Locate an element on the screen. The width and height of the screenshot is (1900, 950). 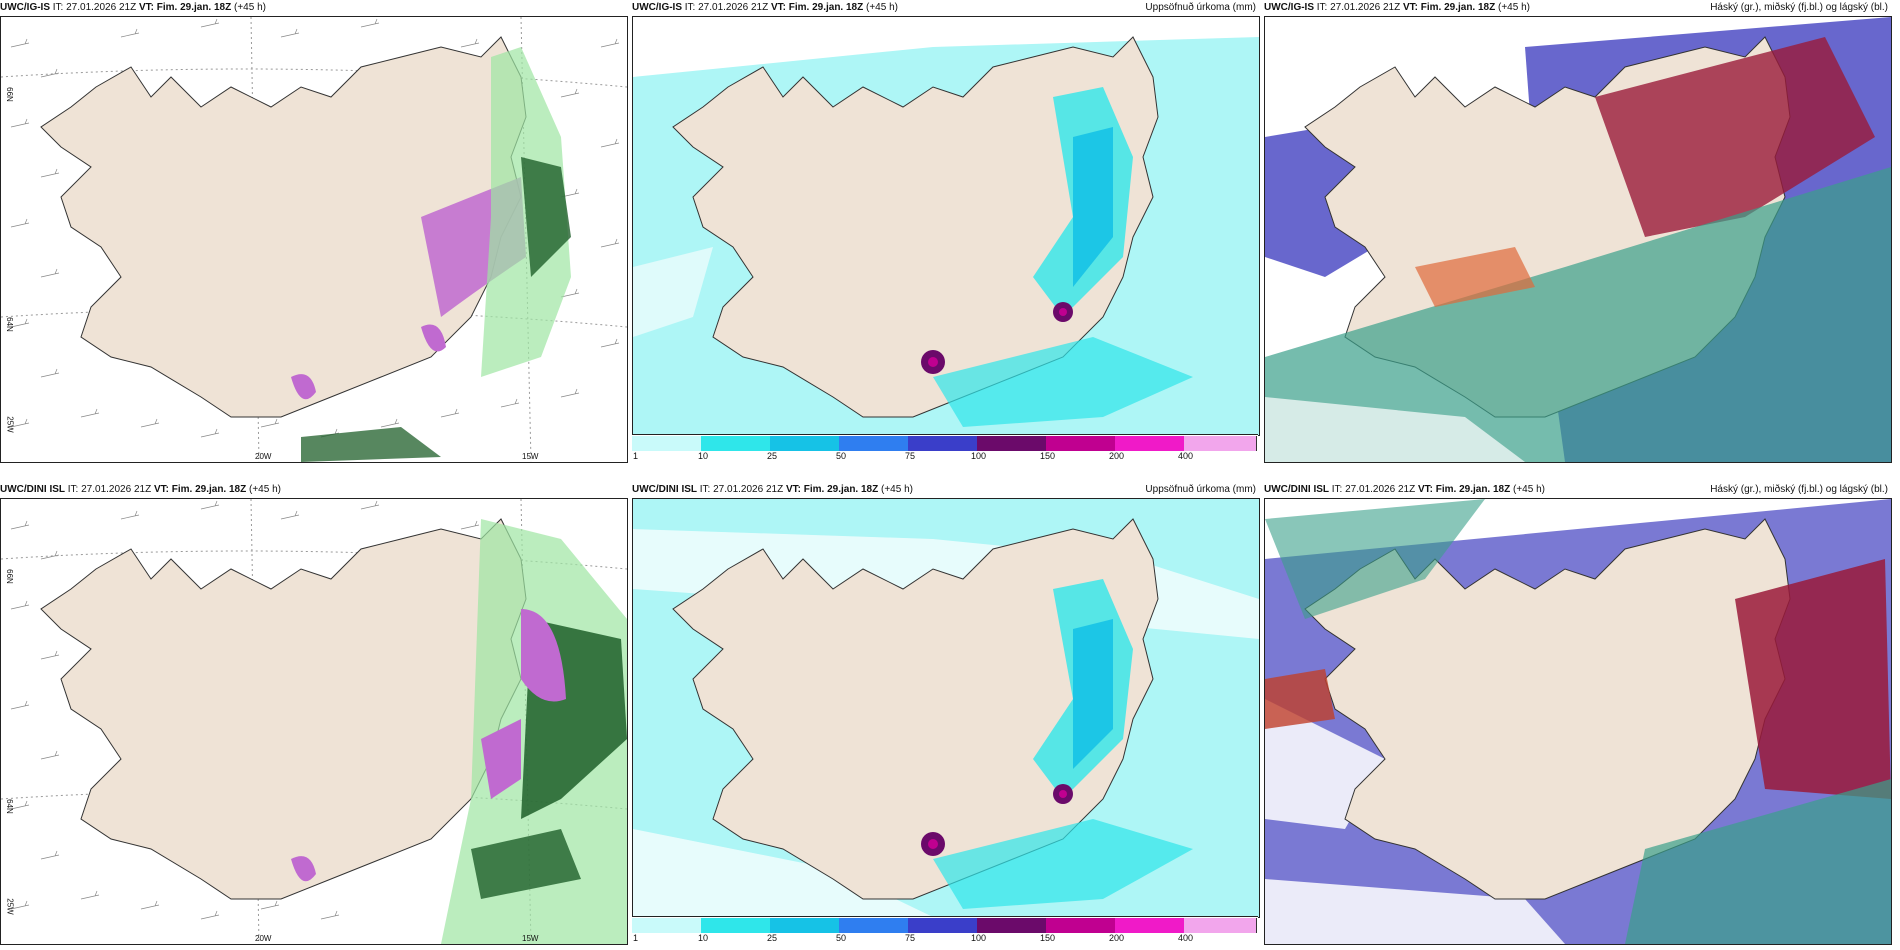
colorbar-tick: 50 is located at coordinates (841, 938).